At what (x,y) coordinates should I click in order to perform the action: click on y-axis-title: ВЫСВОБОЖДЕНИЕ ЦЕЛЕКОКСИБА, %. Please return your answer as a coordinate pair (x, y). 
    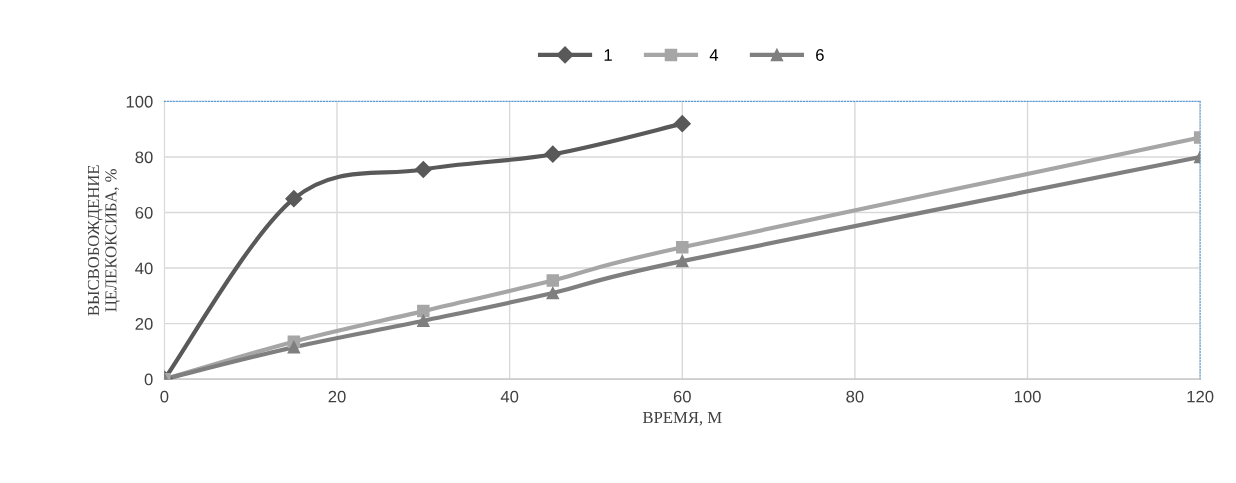
    Looking at the image, I should click on (103, 240).